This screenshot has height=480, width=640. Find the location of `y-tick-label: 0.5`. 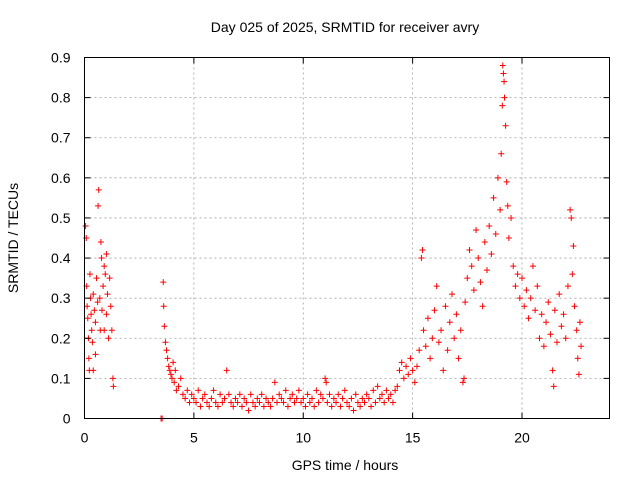

y-tick-label: 0.5 is located at coordinates (61, 218).